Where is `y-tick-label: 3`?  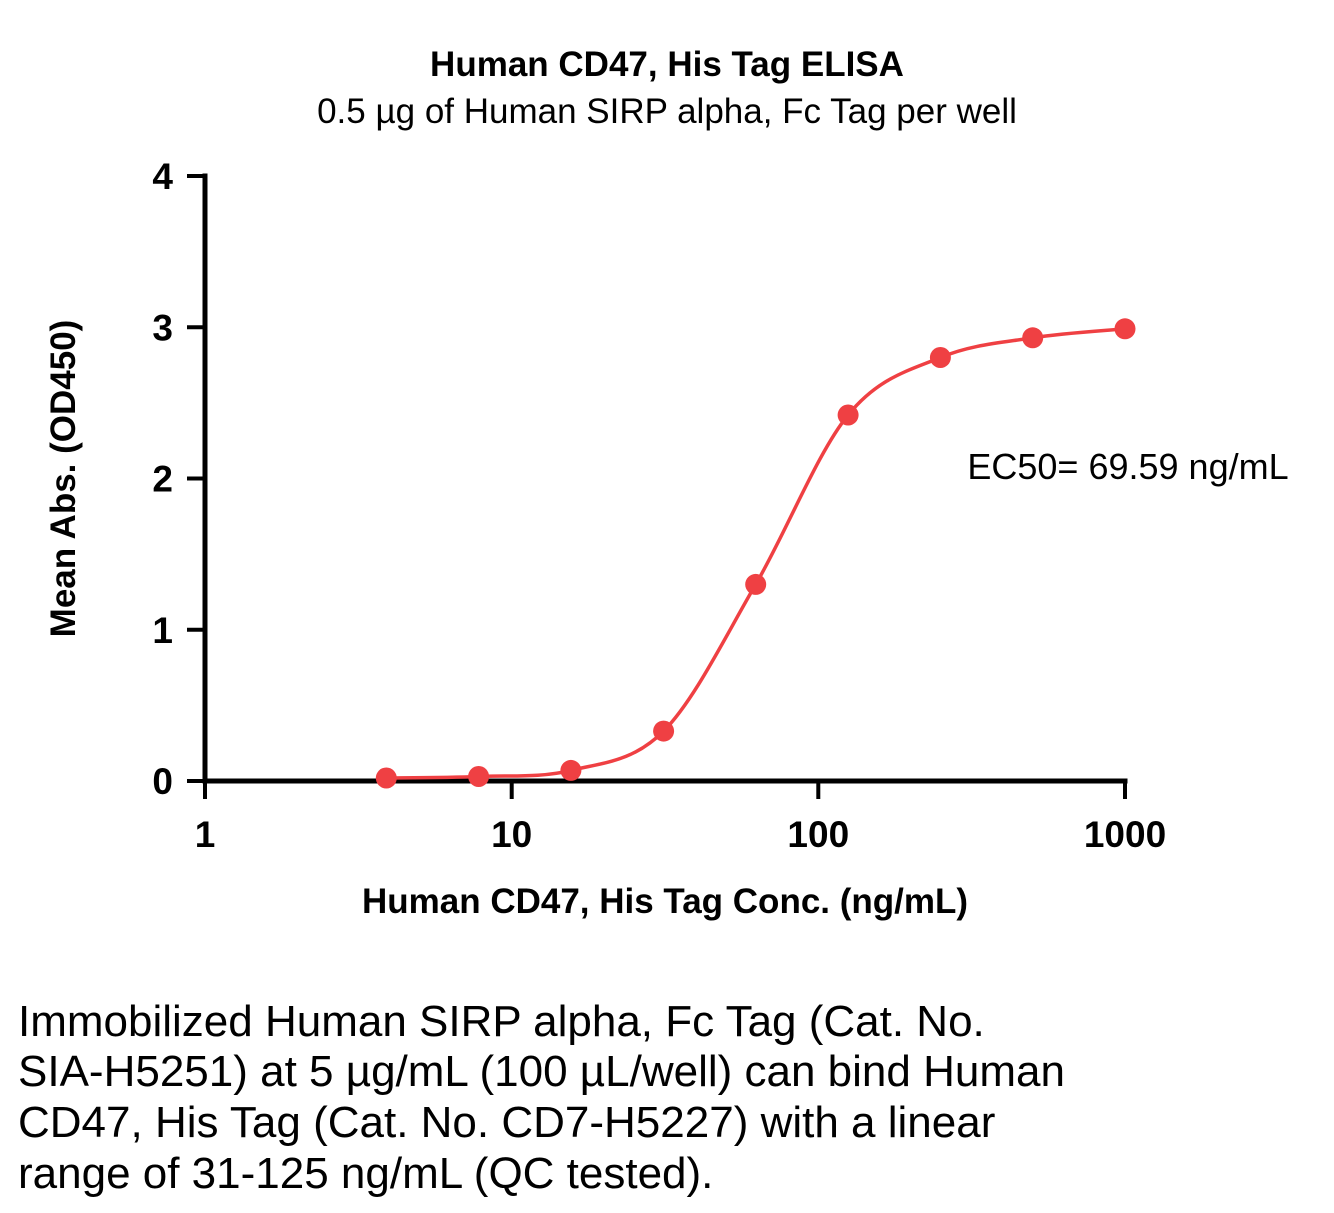
y-tick-label: 3 is located at coordinates (162, 327).